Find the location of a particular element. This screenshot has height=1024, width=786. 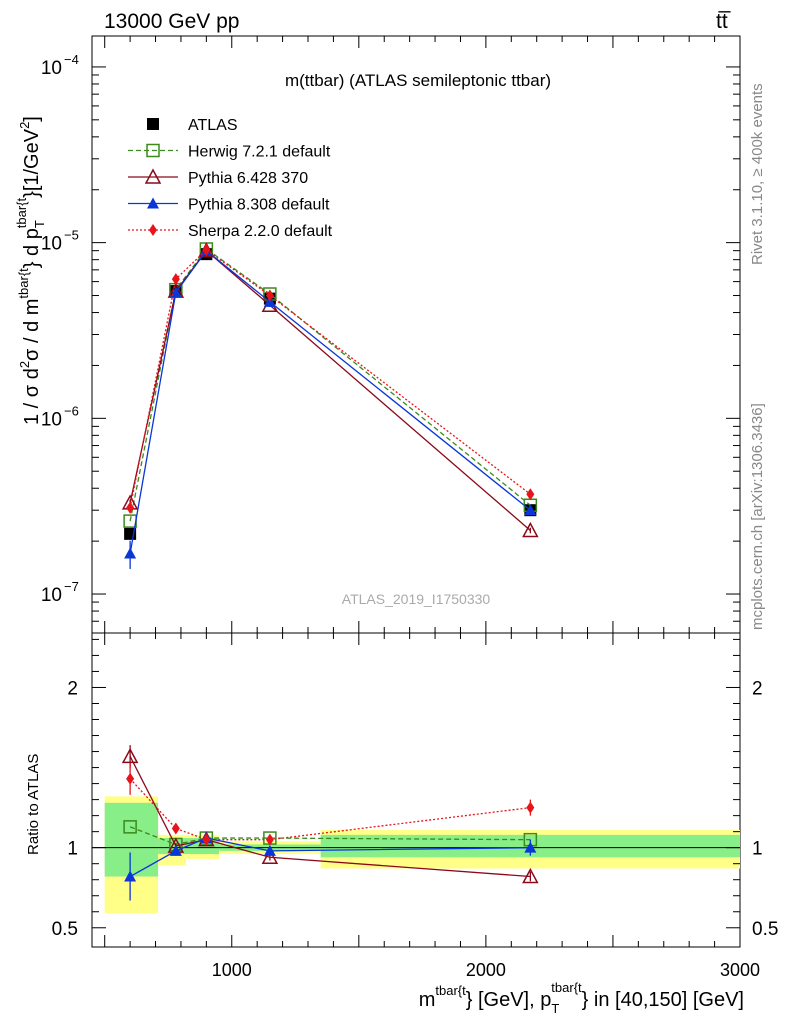

legend-label-pythia-6-428-370: Pythia 6.428 370 is located at coordinates (248, 178).